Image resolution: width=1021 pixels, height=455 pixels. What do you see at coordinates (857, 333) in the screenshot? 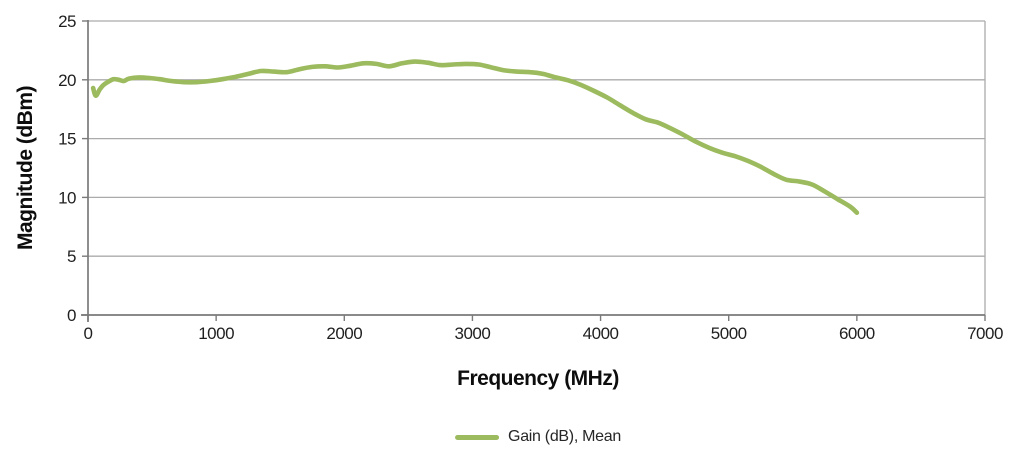
I see `x-tick-label: 6000` at bounding box center [857, 333].